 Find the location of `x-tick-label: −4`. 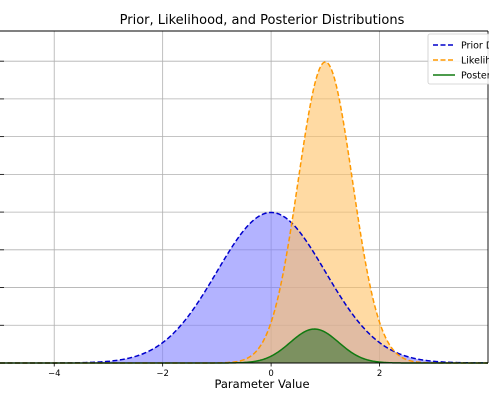

x-tick-label: −4 is located at coordinates (54, 374).